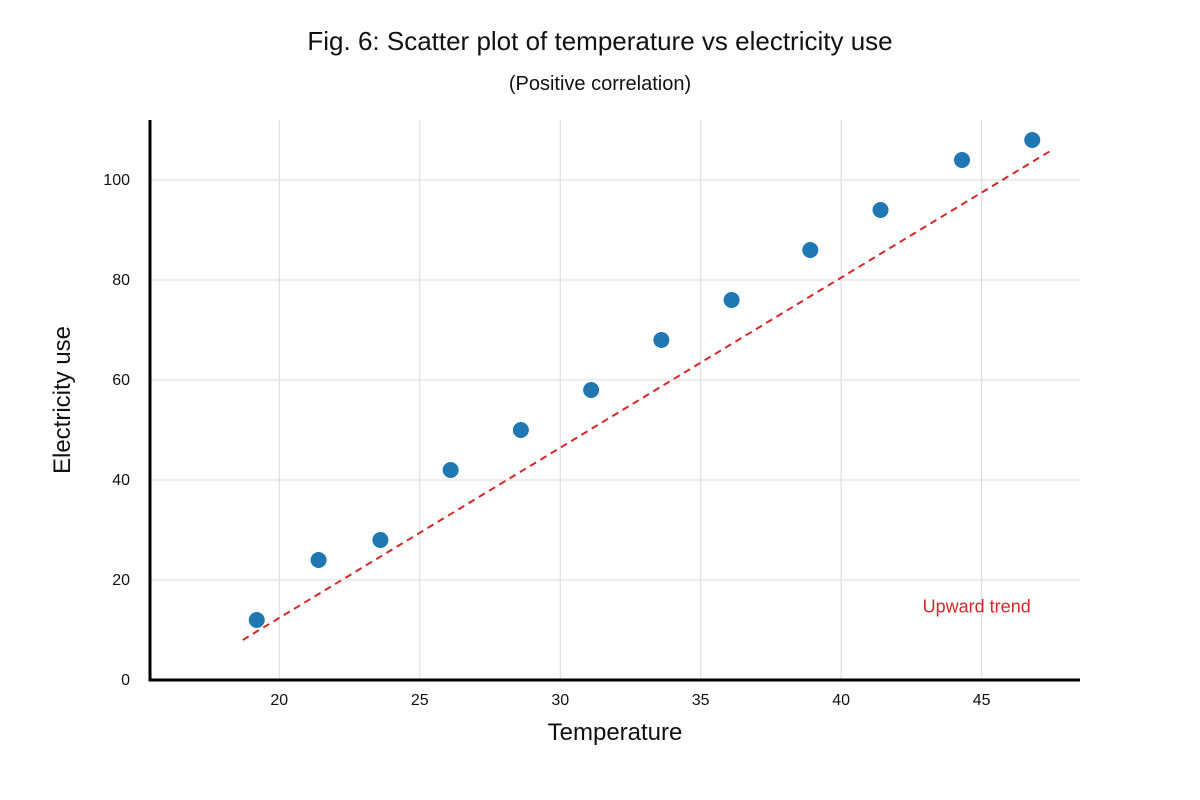 The width and height of the screenshot is (1200, 800). Describe the element at coordinates (630, 700) in the screenshot. I see `x-tick-labels: 20 25 30 35 40 45` at that location.